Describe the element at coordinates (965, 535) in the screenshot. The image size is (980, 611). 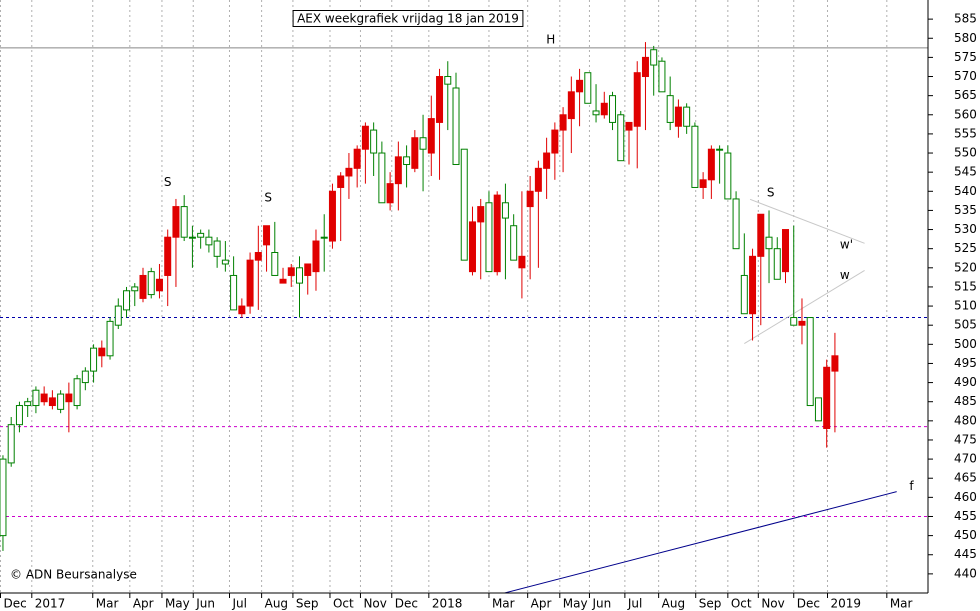
I see `y-tick-label: 450` at that location.